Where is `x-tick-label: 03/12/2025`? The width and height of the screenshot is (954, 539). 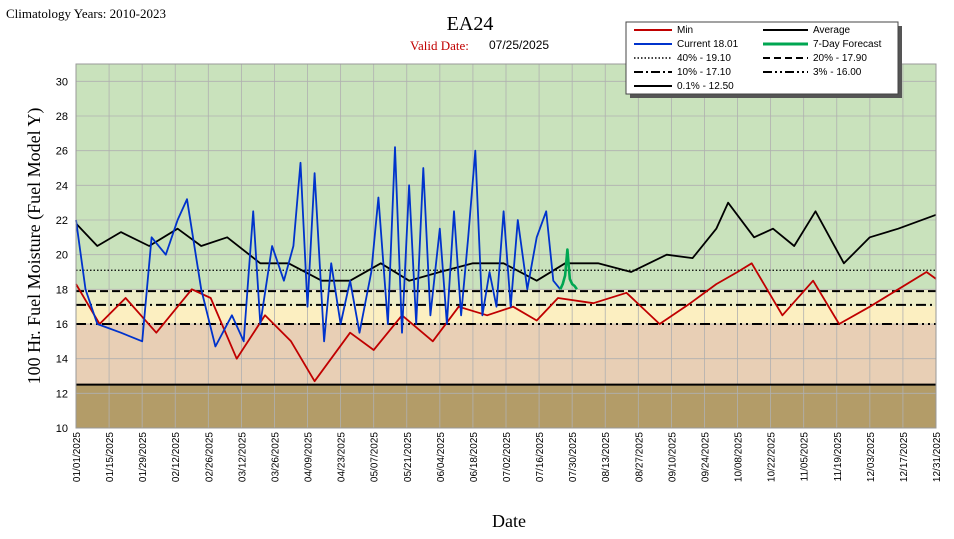
x-tick-label: 03/12/2025 is located at coordinates (242, 457).